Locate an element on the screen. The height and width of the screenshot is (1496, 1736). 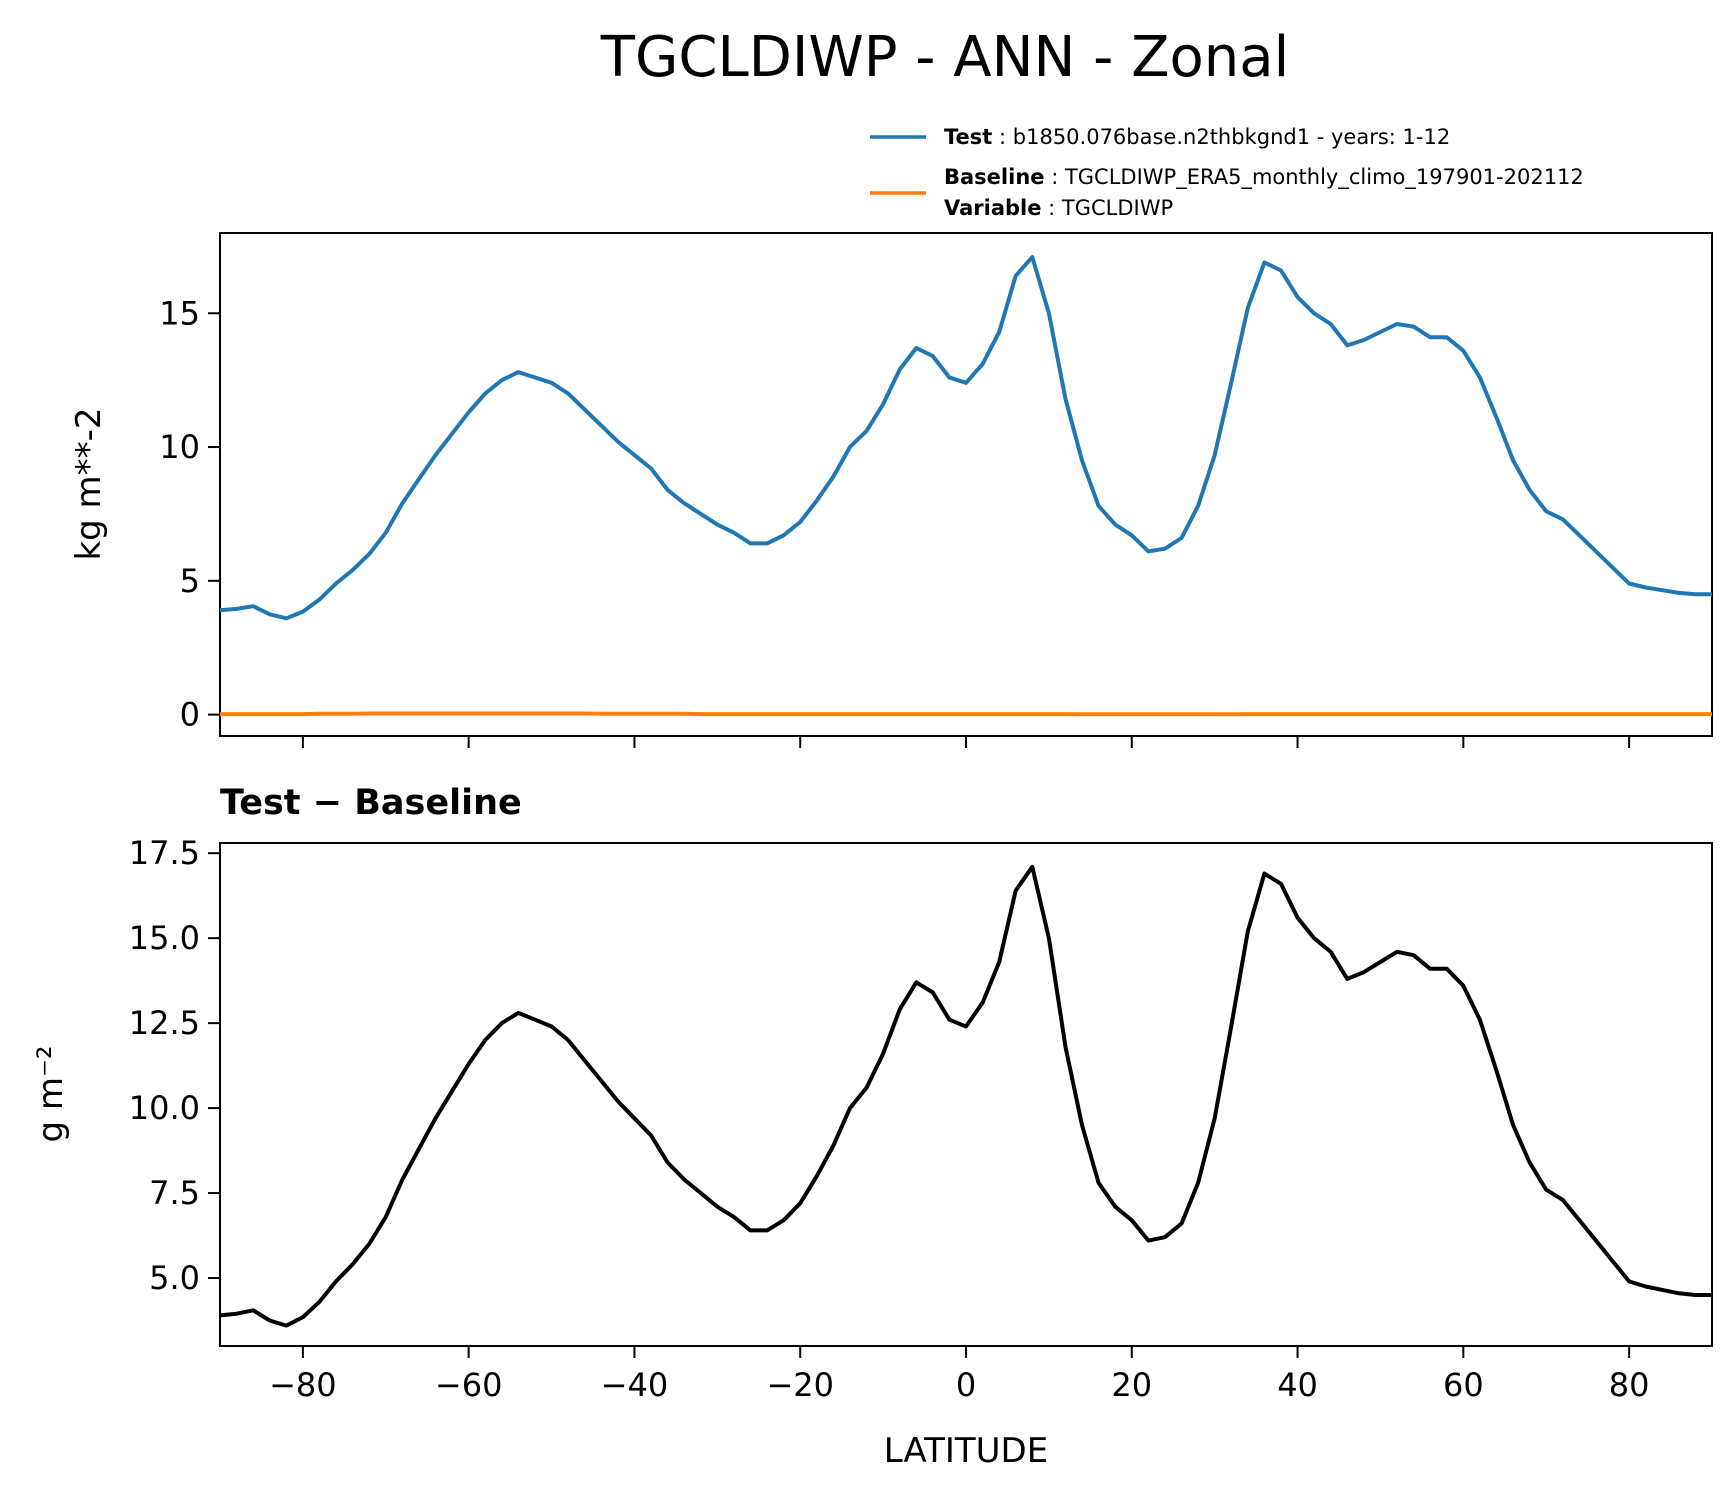
y-tick-label: 12.5 is located at coordinates (164, 1023).